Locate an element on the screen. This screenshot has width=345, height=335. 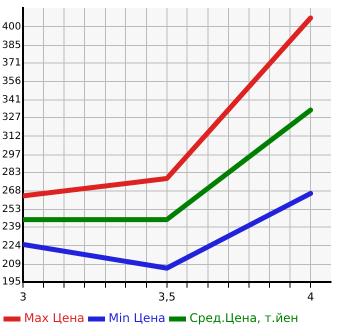
legend-label: Max Цена is located at coordinates (54, 318).